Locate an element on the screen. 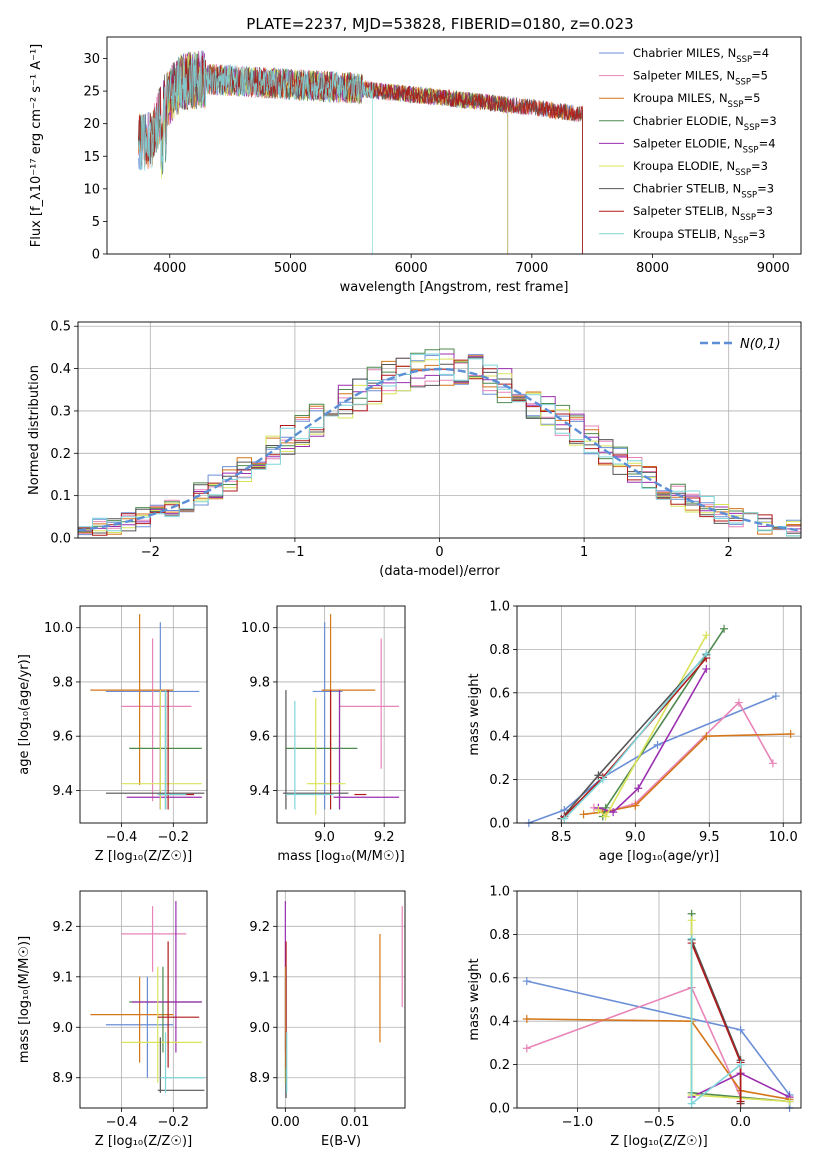 The height and width of the screenshot is (1170, 819). legend-entry: Chabrier ELODIE, NSSP=3 is located at coordinates (705, 123).